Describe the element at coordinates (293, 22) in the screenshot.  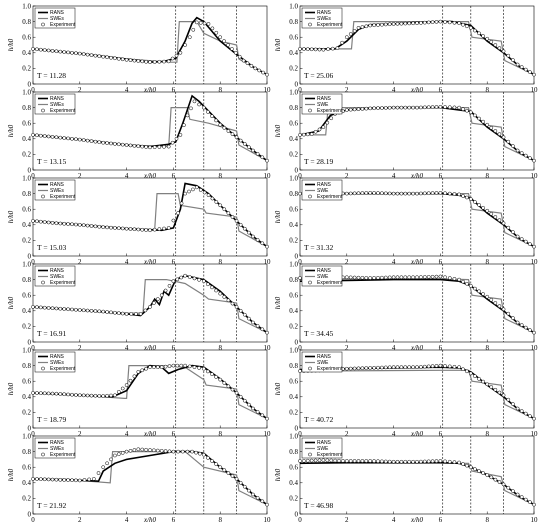
I see `y-tick-label: 0.8` at that location.